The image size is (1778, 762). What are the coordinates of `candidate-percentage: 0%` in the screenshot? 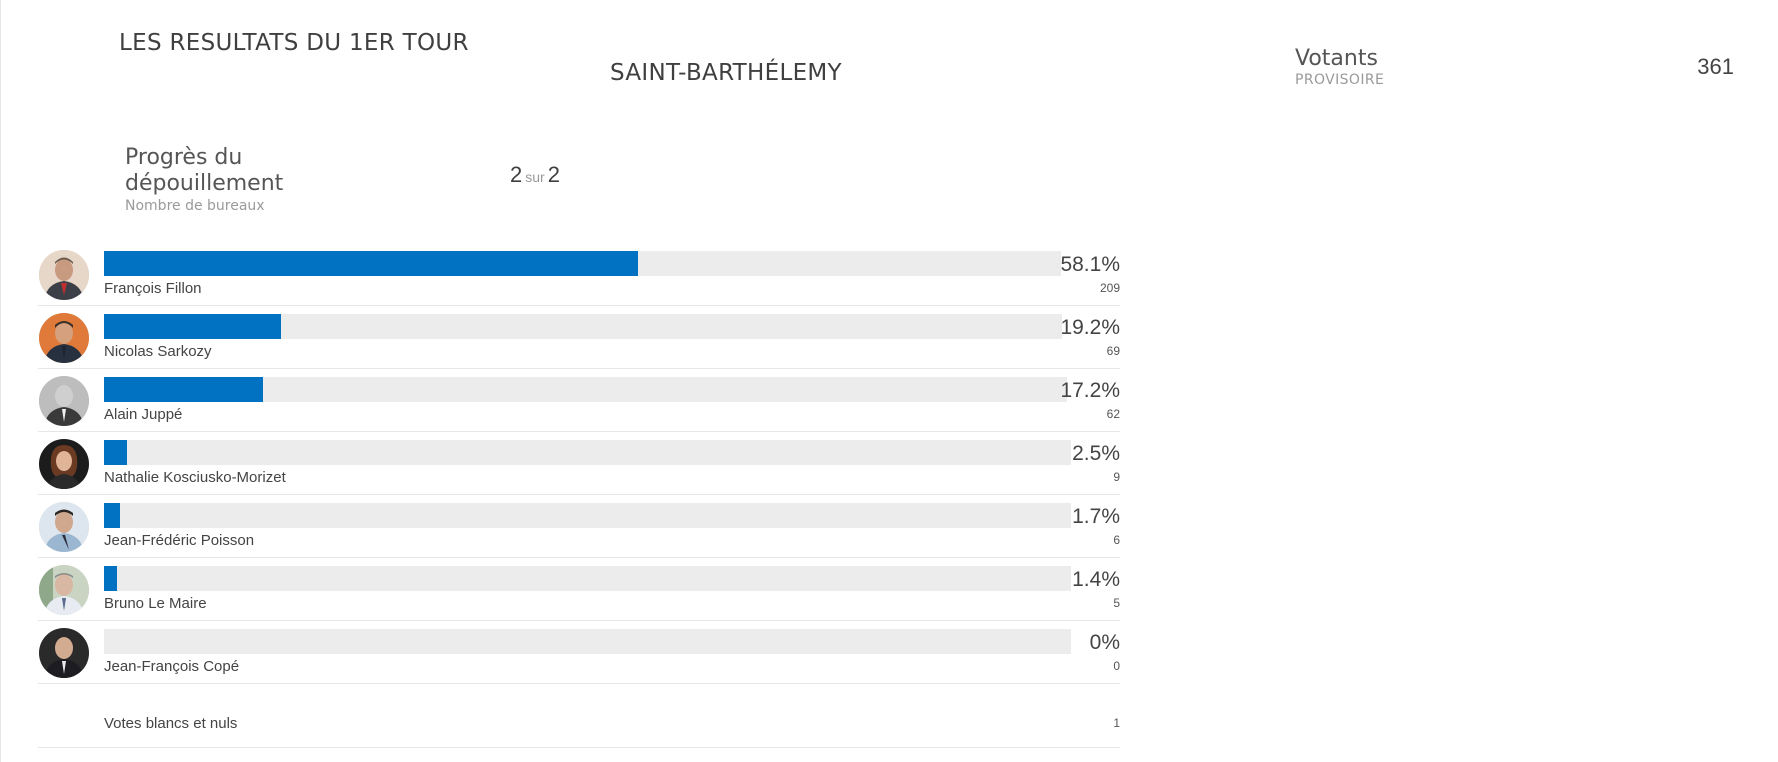 It's located at (1104, 642).